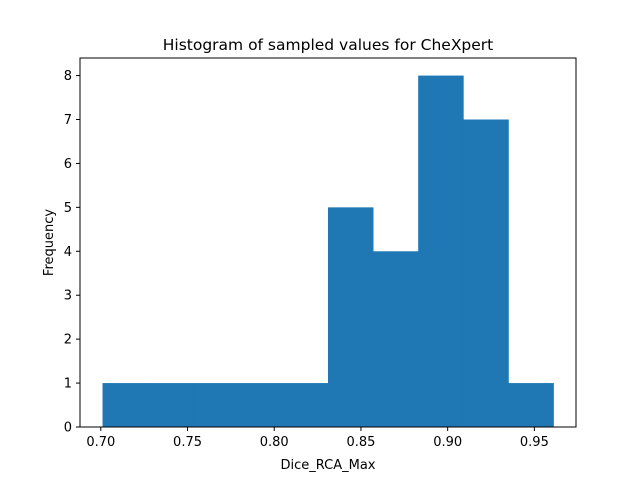  What do you see at coordinates (328, 45) in the screenshot?
I see `chart-title: Histogram of sampled values for CheXpert` at bounding box center [328, 45].